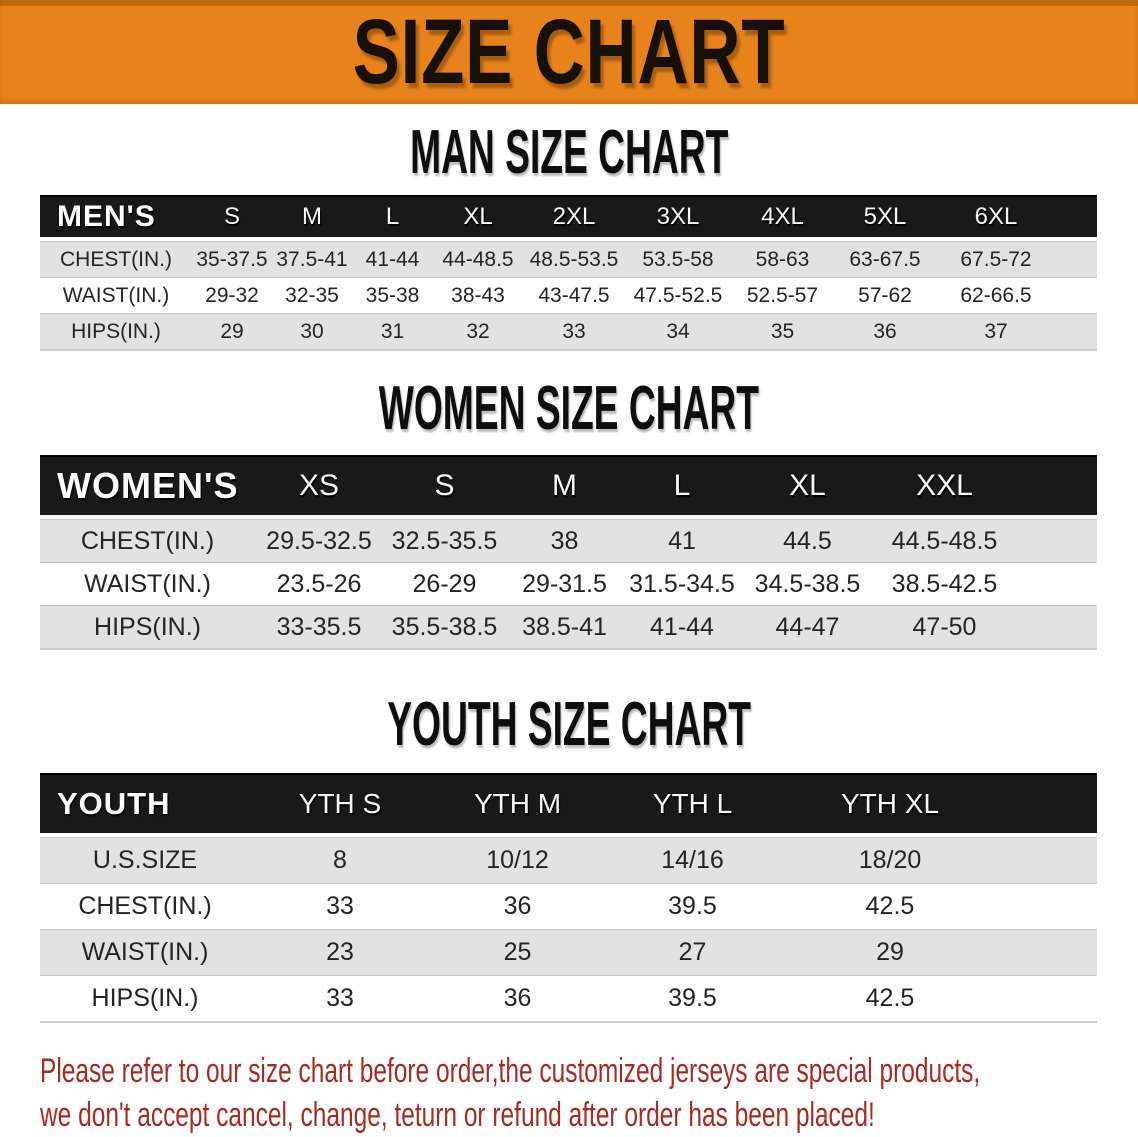 Image resolution: width=1138 pixels, height=1137 pixels. What do you see at coordinates (944, 487) in the screenshot?
I see `size-column-header: XXL` at bounding box center [944, 487].